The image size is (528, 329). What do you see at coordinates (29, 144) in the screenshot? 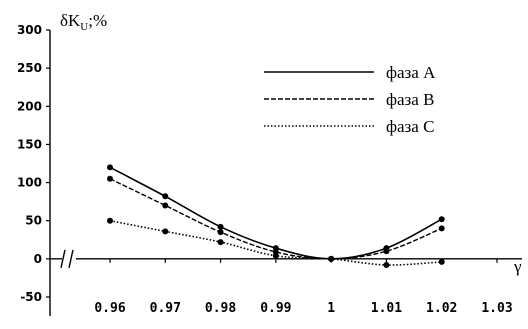
I see `y-tick-label: 150` at bounding box center [29, 144].